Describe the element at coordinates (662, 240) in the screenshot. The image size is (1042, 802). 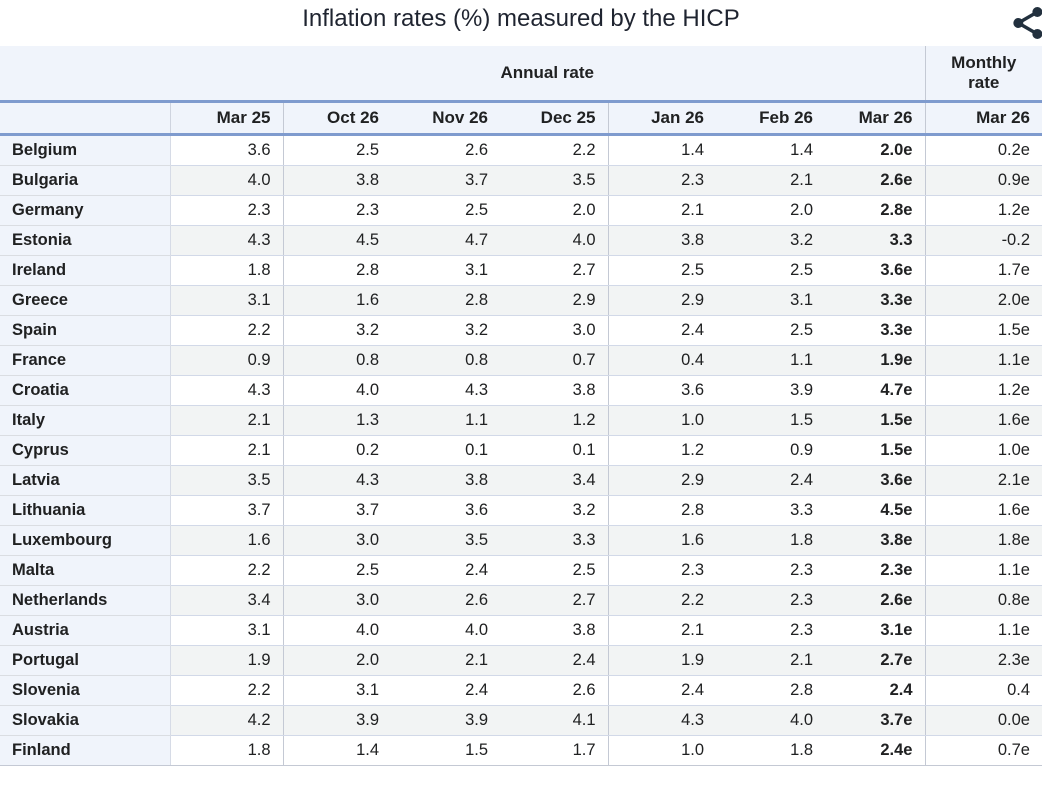
I see `annual-value-cell: 3.8` at that location.